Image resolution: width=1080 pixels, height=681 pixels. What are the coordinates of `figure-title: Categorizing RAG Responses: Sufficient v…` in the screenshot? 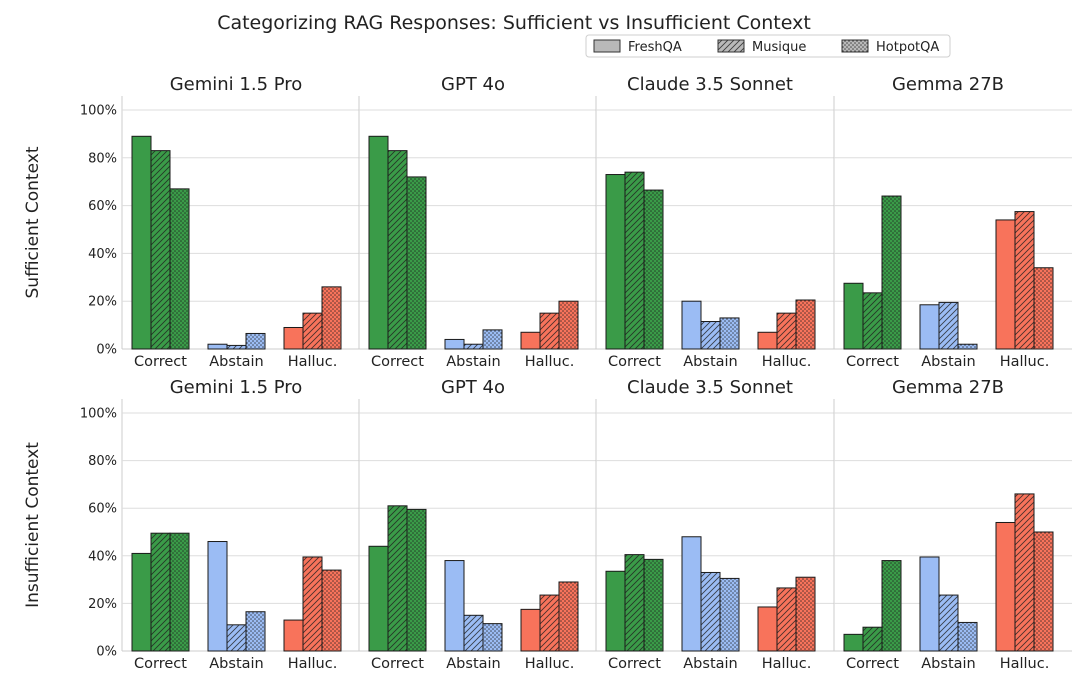 It's located at (514, 23).